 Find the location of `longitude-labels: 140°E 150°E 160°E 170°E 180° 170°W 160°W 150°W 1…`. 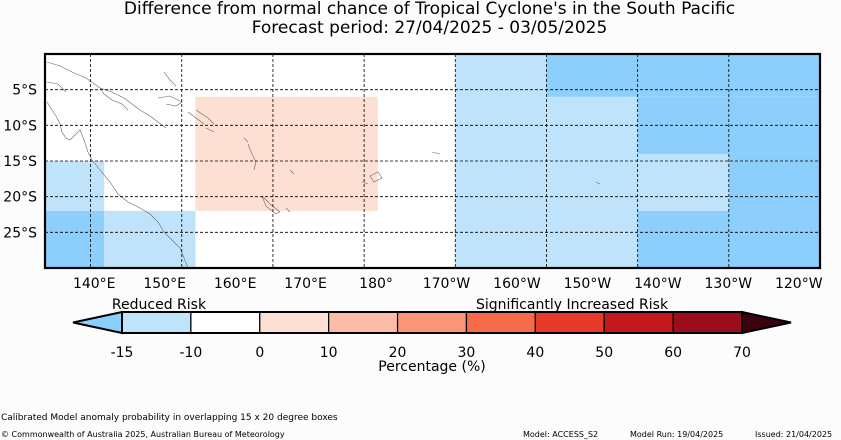

longitude-labels: 140°E 150°E 160°E 170°E 180° 170°W 160°W 150°W 1… is located at coordinates (448, 284).